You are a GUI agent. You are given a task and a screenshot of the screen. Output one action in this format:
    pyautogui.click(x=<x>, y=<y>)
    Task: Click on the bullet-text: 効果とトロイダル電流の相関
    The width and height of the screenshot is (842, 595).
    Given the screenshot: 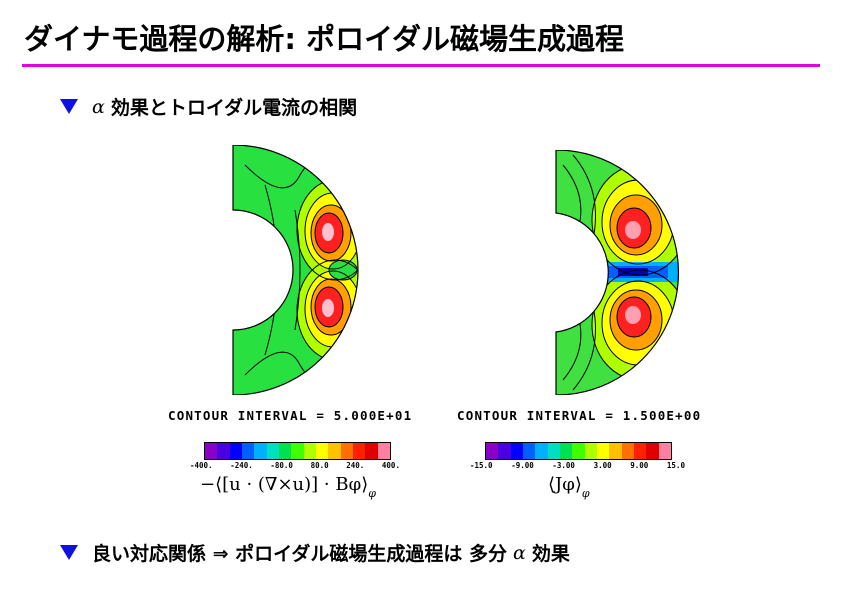 What is the action you would take?
    pyautogui.click(x=234, y=108)
    